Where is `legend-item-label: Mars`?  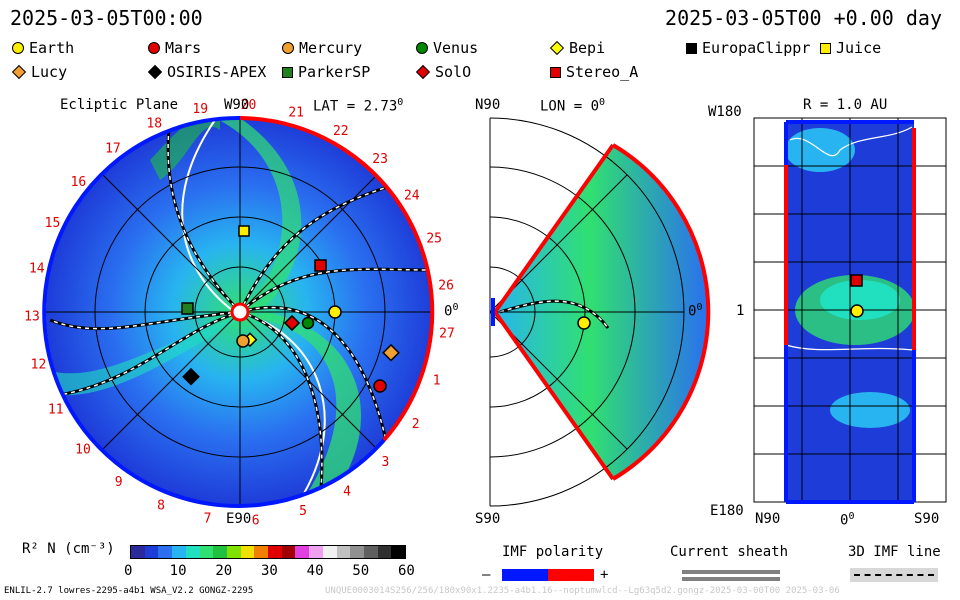 legend-item-label: Mars is located at coordinates (183, 48).